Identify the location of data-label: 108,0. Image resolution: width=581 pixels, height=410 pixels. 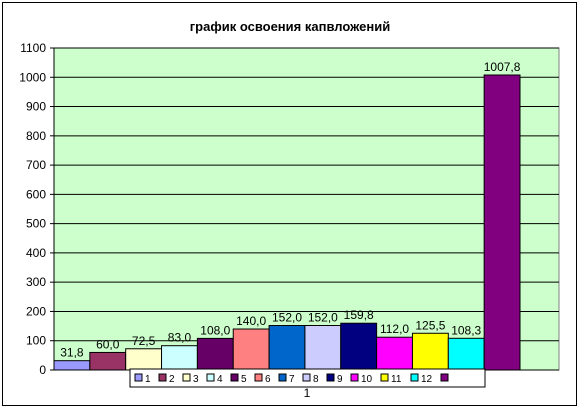
(215, 330).